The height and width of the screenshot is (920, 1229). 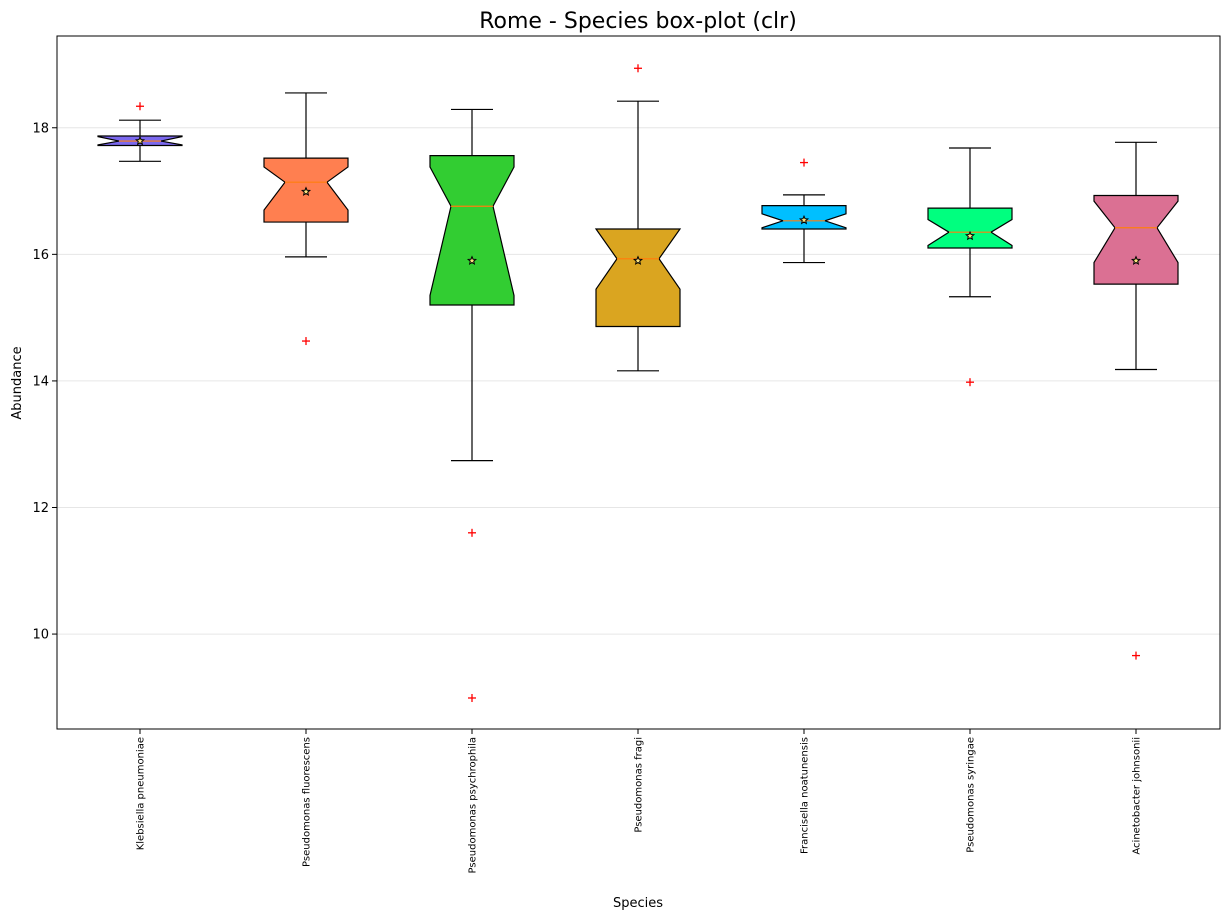 I want to click on y-axis: 10 12 14 16 18, so click(x=44, y=382).